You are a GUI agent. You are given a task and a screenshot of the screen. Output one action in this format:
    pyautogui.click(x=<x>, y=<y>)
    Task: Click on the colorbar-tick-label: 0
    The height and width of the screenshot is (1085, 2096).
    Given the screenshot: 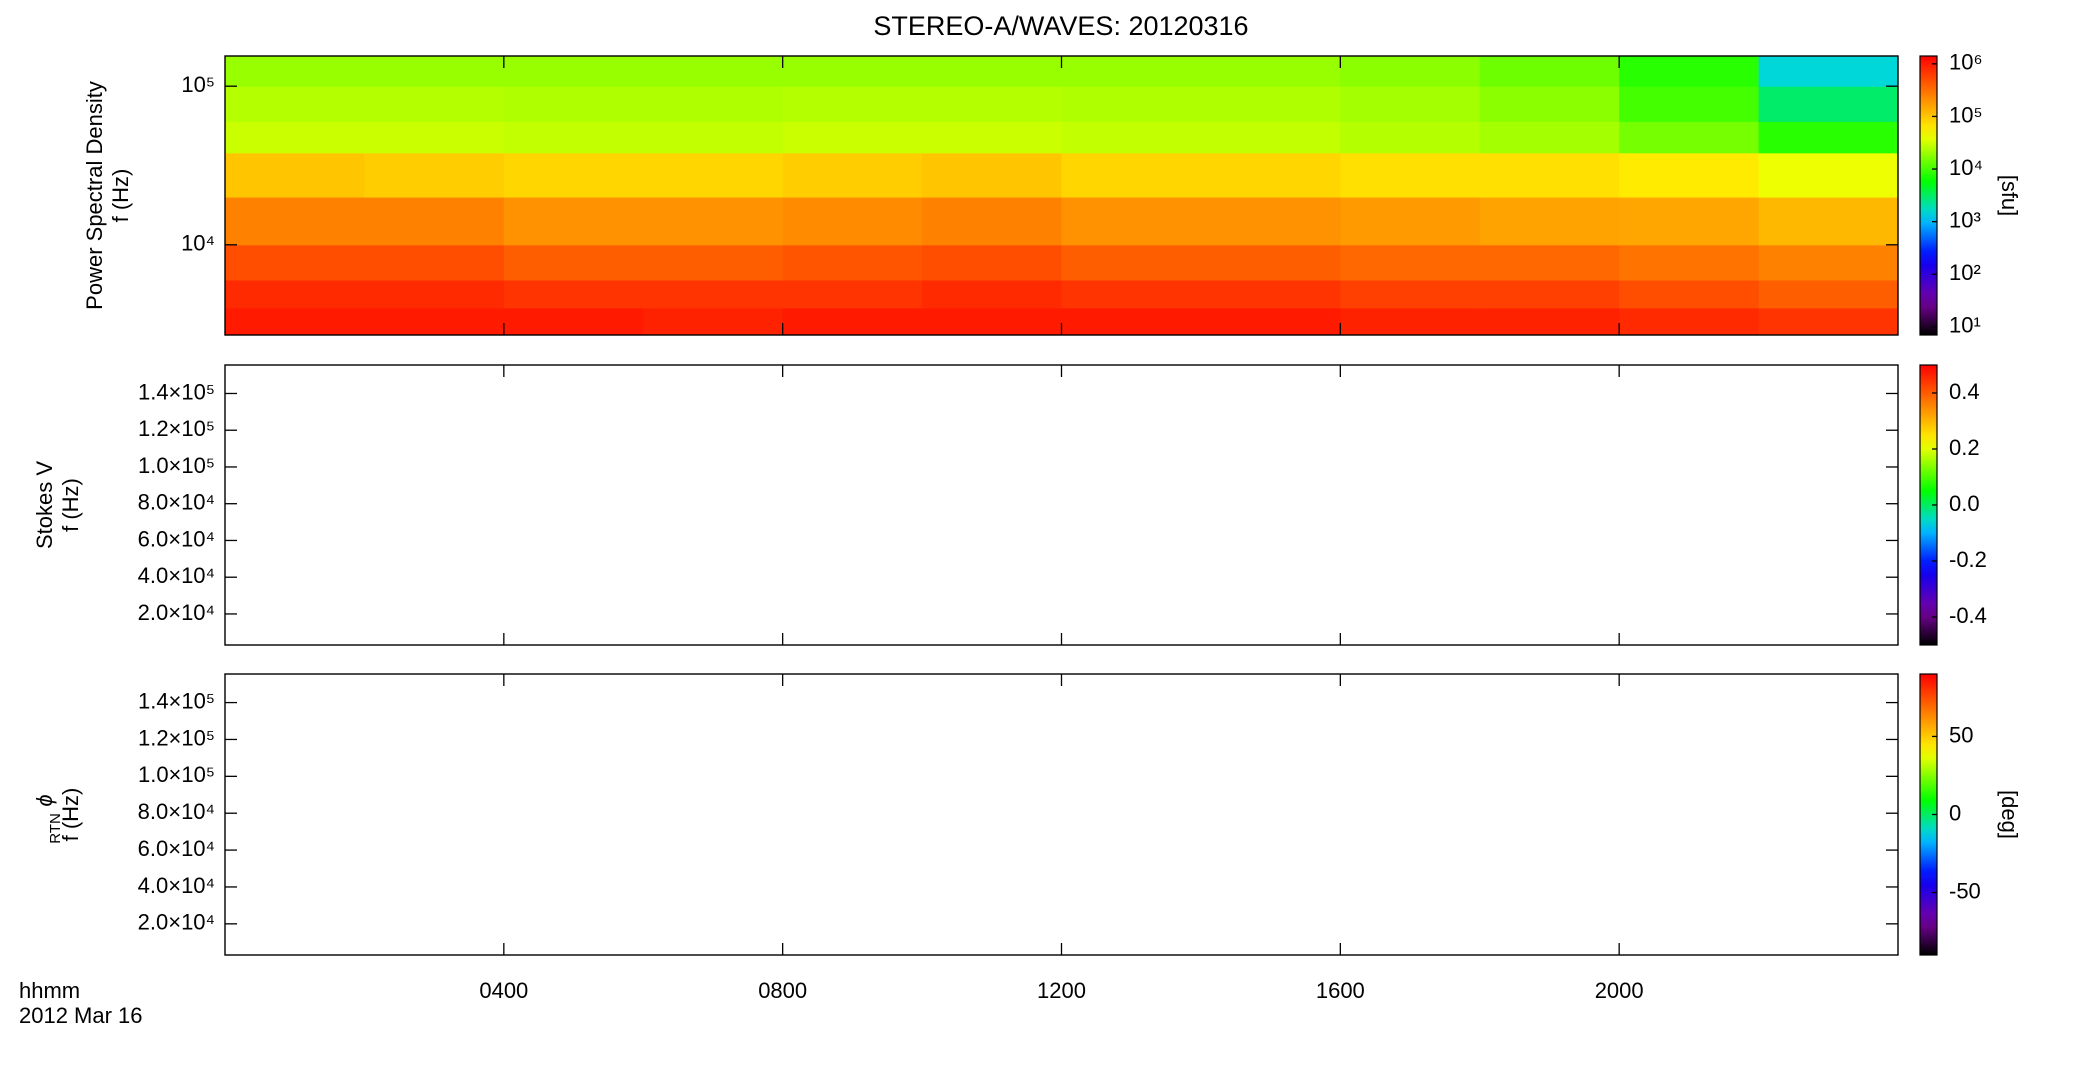 What is the action you would take?
    pyautogui.click(x=1955, y=812)
    